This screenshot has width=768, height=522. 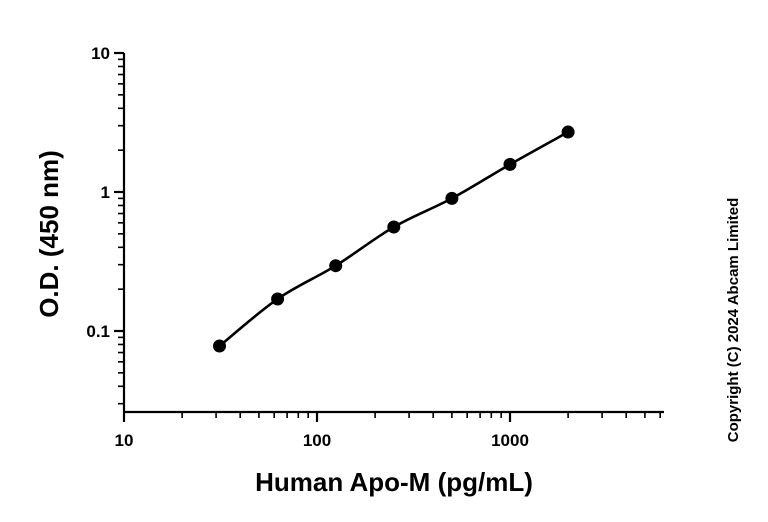 I want to click on y-tick-label: 0.1, so click(x=98, y=331).